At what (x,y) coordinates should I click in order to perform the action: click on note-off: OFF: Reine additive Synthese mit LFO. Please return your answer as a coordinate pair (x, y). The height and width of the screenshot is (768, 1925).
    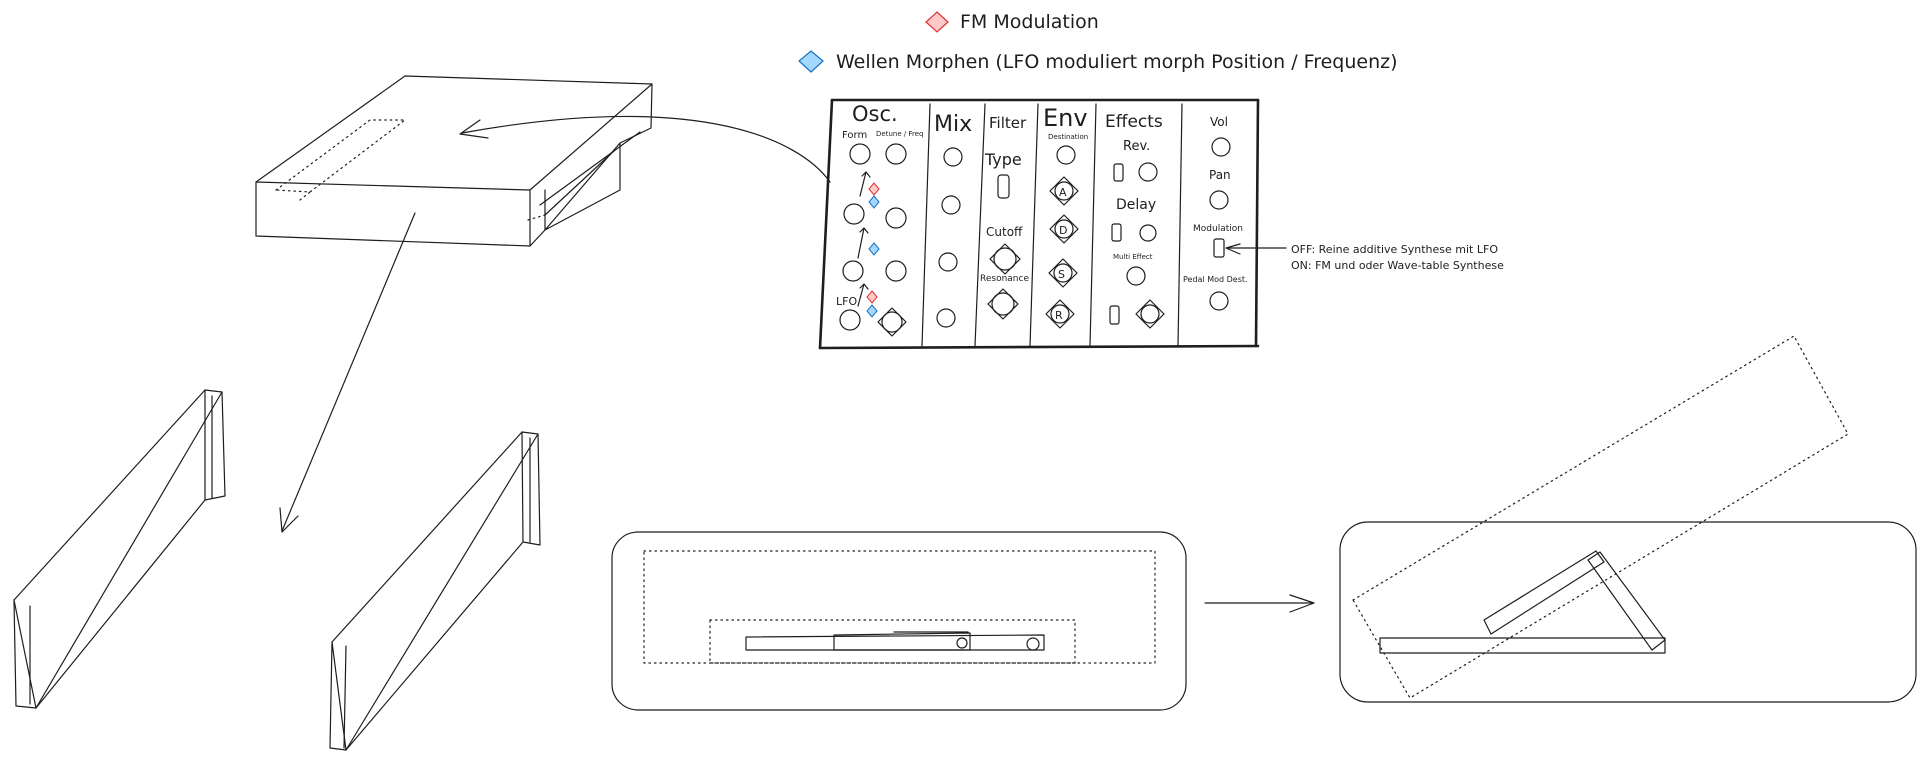
    Looking at the image, I should click on (1394, 249).